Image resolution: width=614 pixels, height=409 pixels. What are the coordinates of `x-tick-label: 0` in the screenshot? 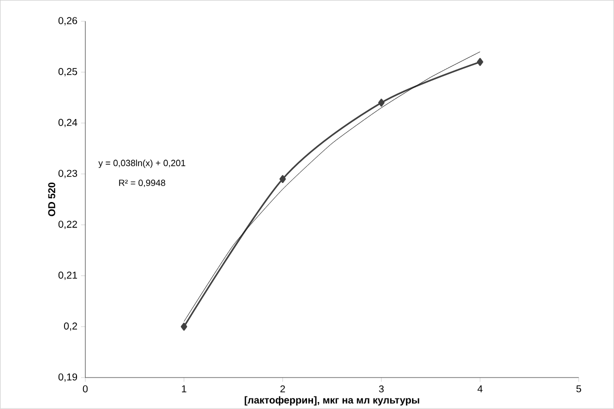 It's located at (85, 388).